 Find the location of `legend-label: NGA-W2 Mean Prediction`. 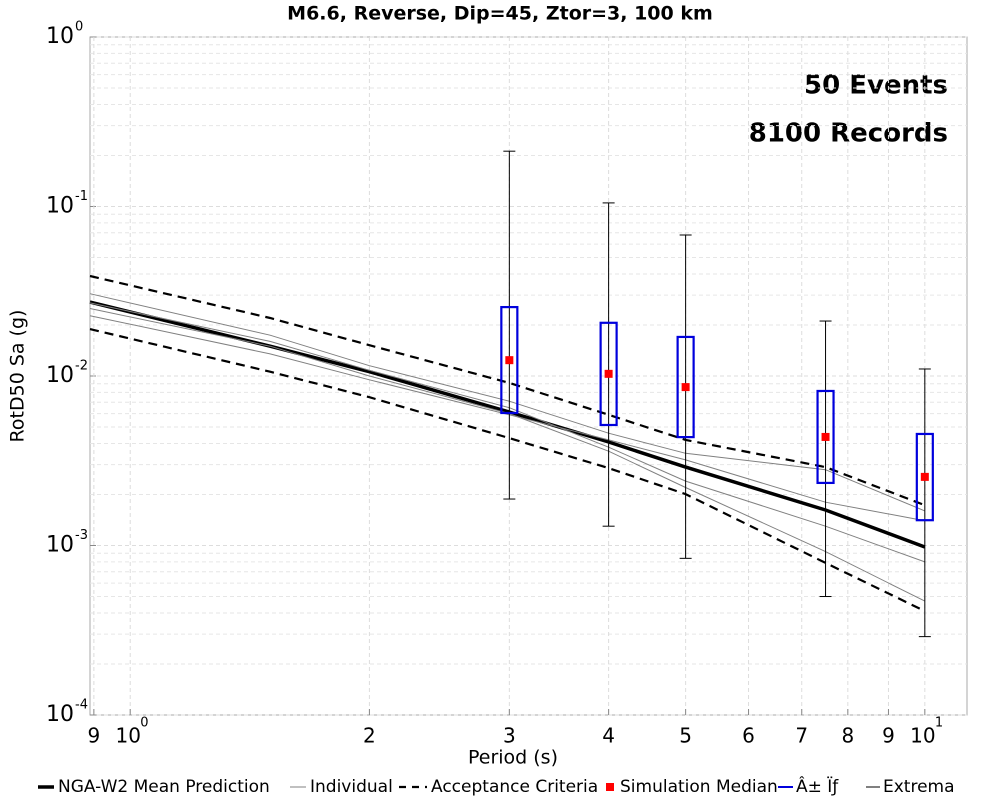

legend-label: NGA-W2 Mean Prediction is located at coordinates (164, 787).